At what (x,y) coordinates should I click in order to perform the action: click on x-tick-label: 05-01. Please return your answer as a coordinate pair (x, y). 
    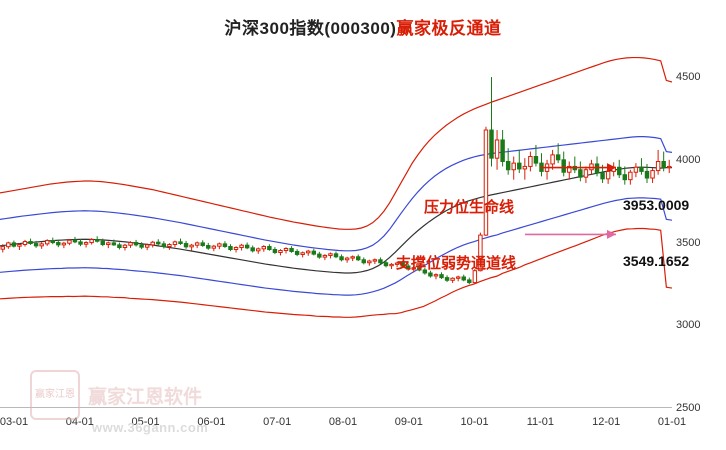
    Looking at the image, I should click on (145, 422).